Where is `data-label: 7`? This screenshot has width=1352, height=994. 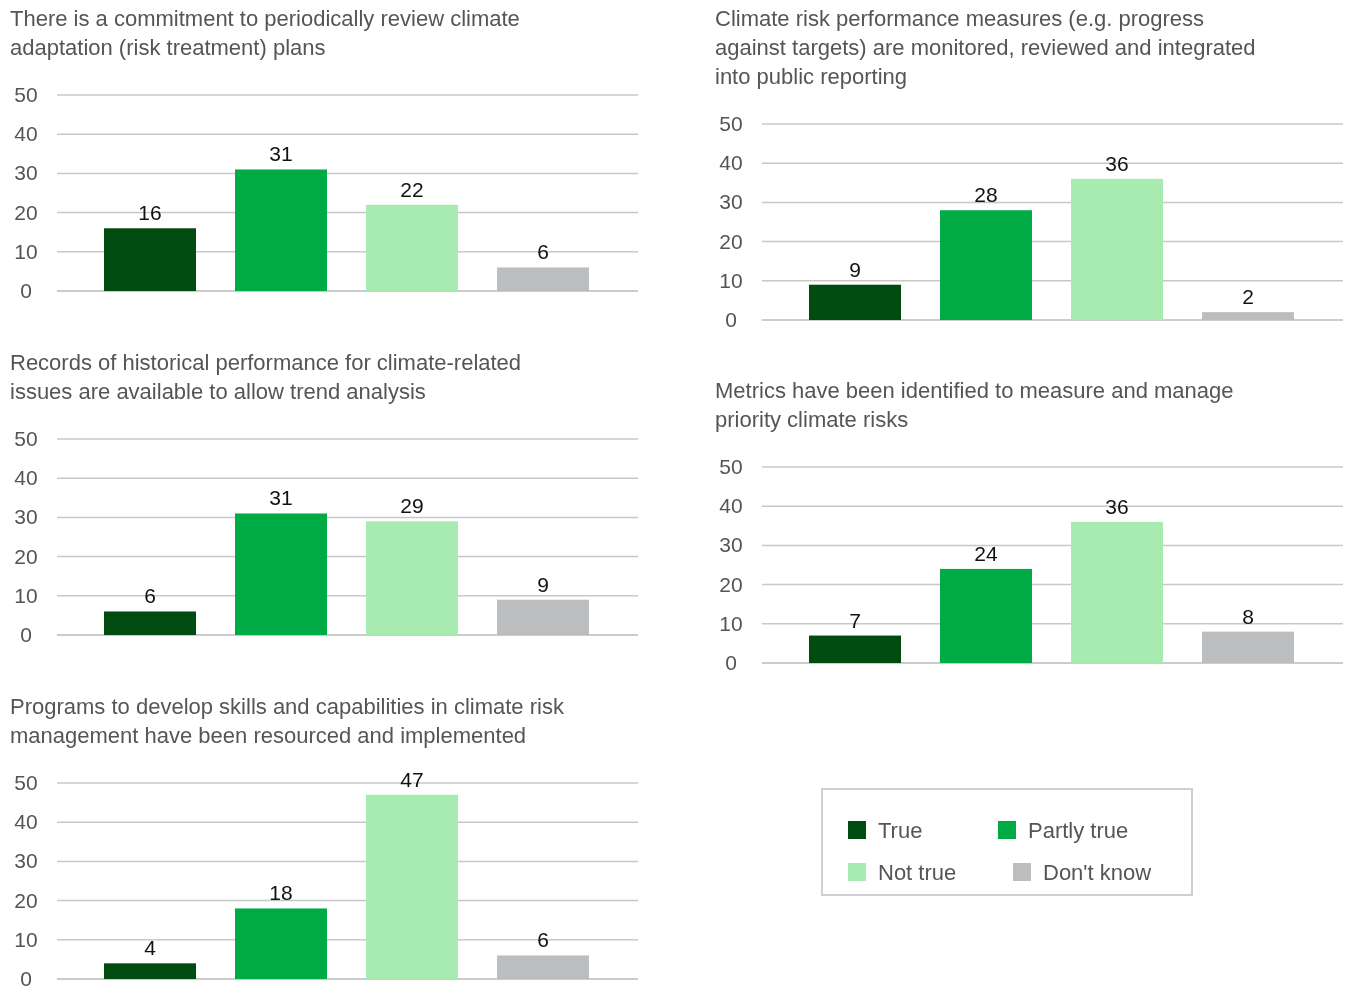
data-label: 7 is located at coordinates (855, 620).